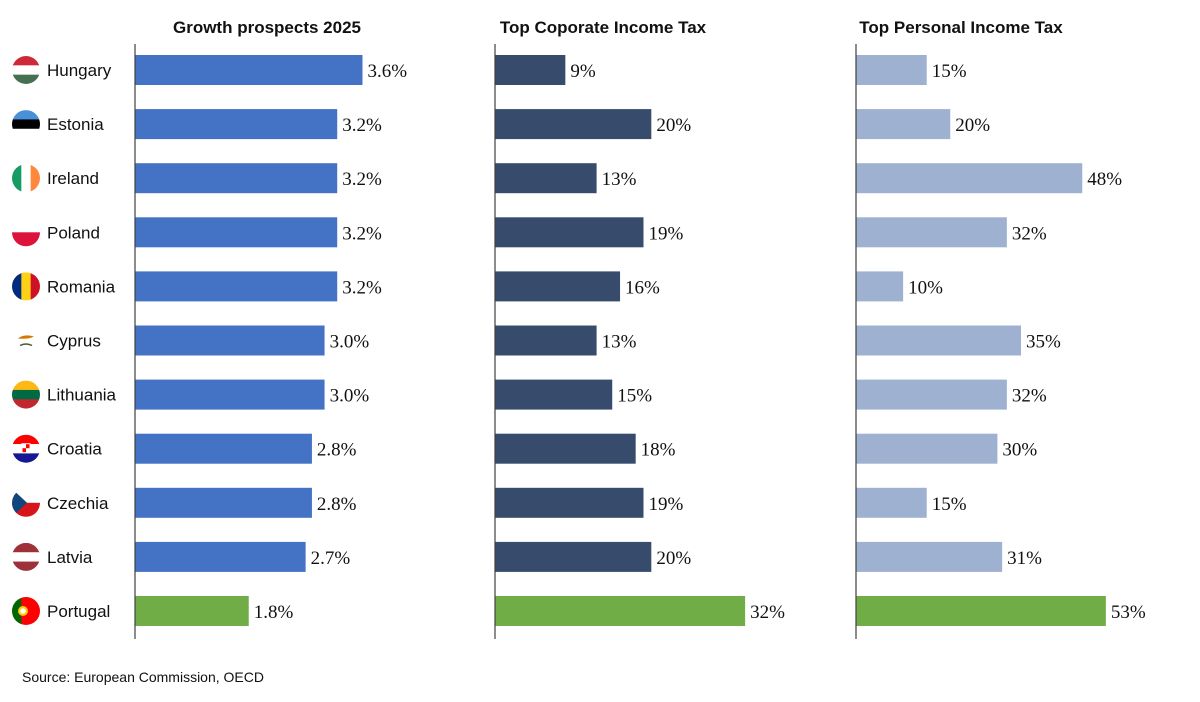 Image resolution: width=1200 pixels, height=702 pixels. Describe the element at coordinates (74, 449) in the screenshot. I see `country-label: Croatia` at that location.